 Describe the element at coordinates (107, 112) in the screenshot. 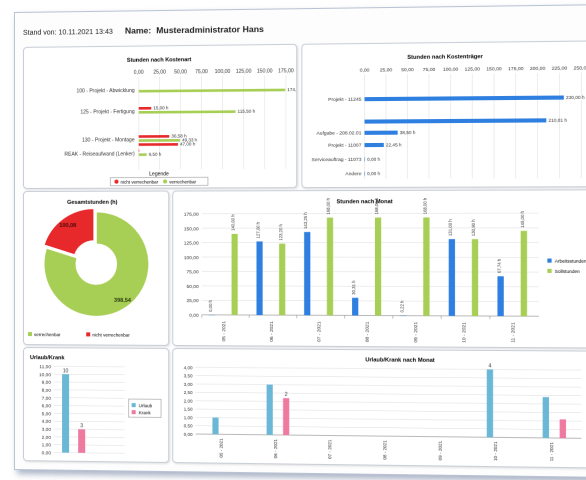

I see `category-label: 125 - Projekt - Fertigung` at that location.